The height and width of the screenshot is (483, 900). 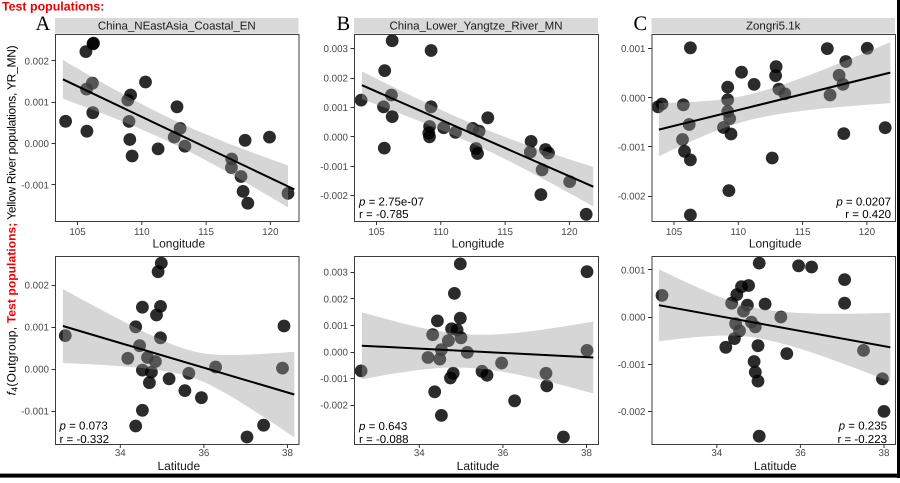 I want to click on svg-text: China_NEastAsia_Coastal_EN, so click(x=177, y=26).